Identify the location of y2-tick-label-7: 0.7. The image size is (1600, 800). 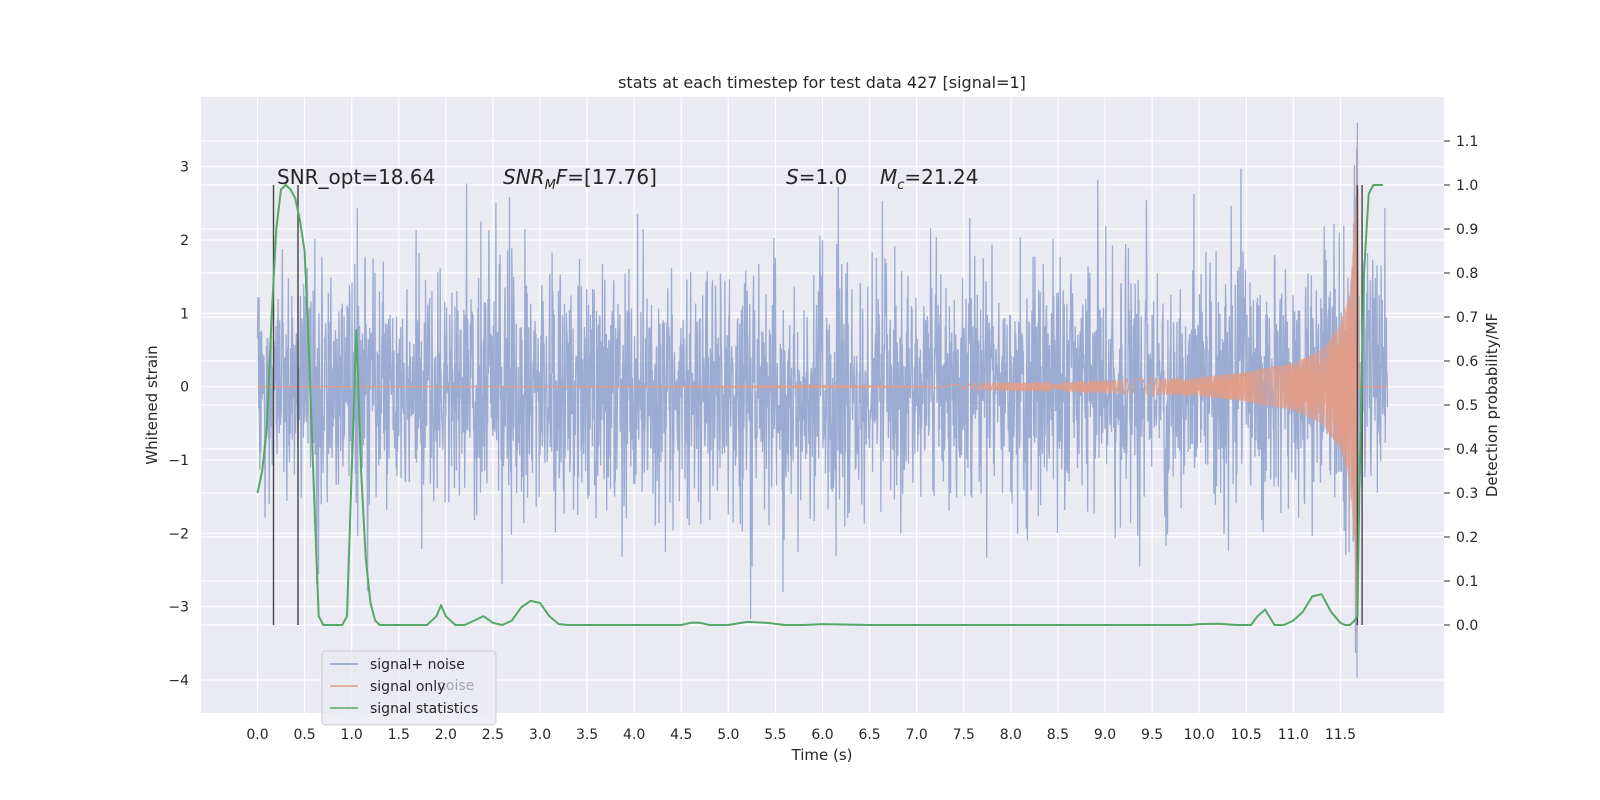
(1467, 318).